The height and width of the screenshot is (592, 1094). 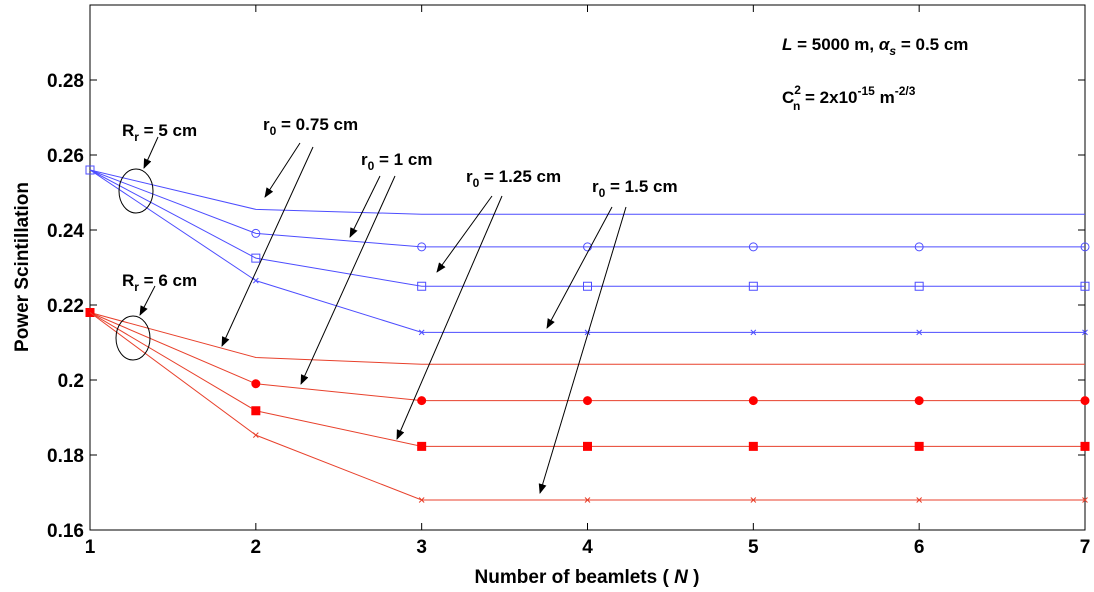 I want to click on arrow-rr5, so click(x=151, y=152).